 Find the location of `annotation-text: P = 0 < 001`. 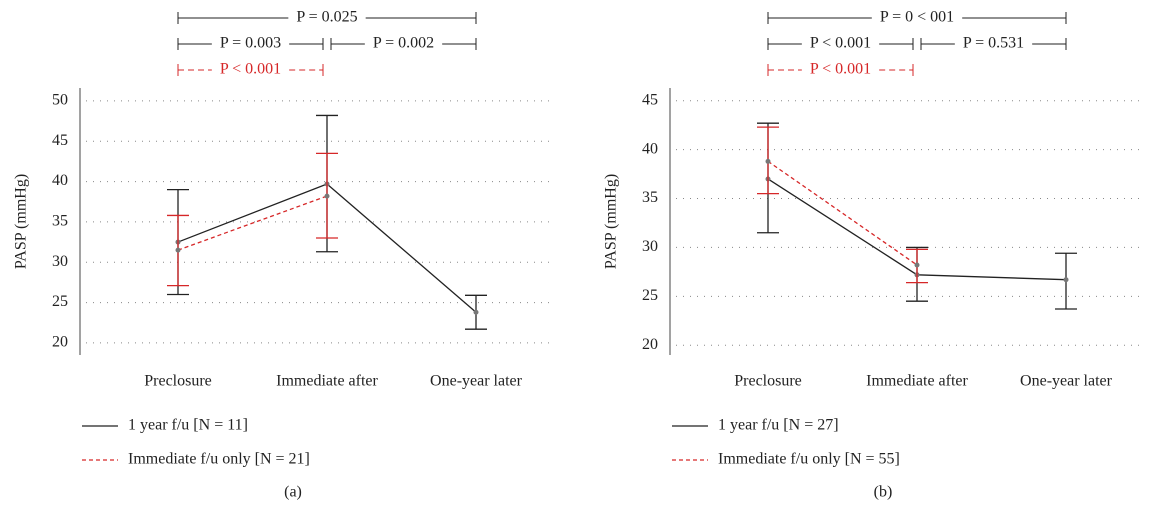

annotation-text: P = 0 < 001 is located at coordinates (917, 17).